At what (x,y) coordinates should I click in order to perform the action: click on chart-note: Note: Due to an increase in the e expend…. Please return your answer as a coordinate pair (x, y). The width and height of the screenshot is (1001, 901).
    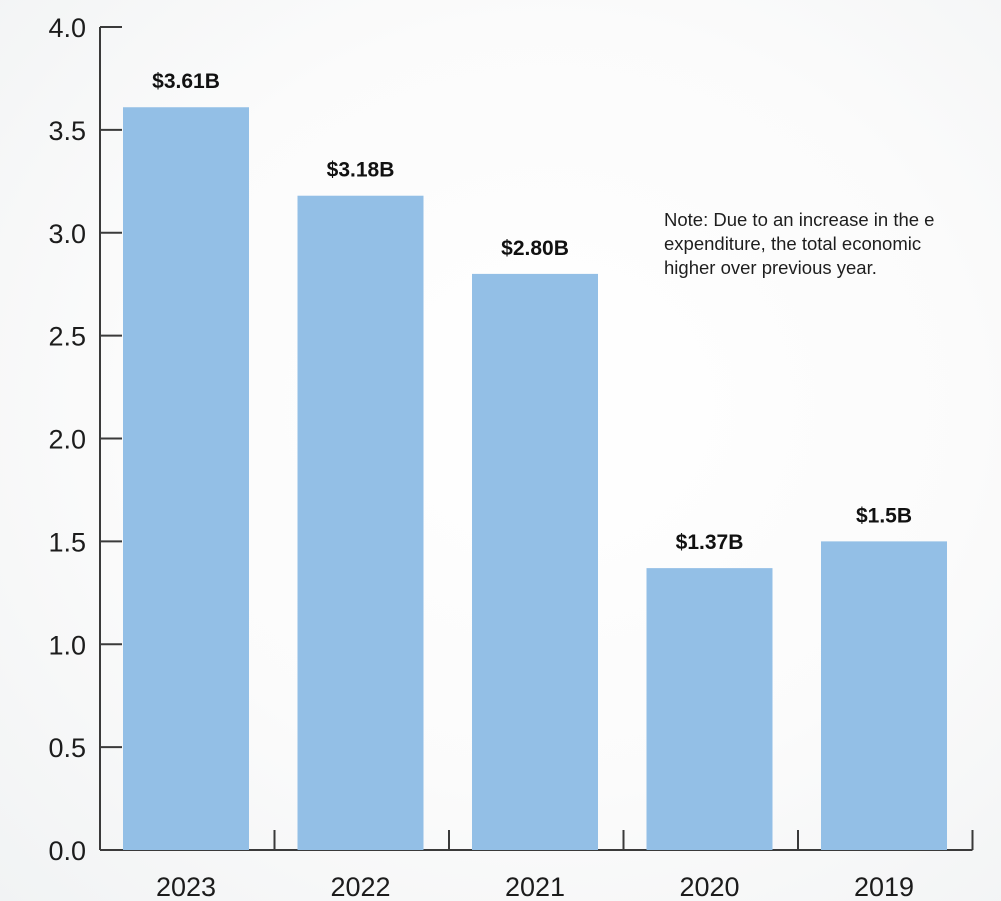
    Looking at the image, I should click on (832, 244).